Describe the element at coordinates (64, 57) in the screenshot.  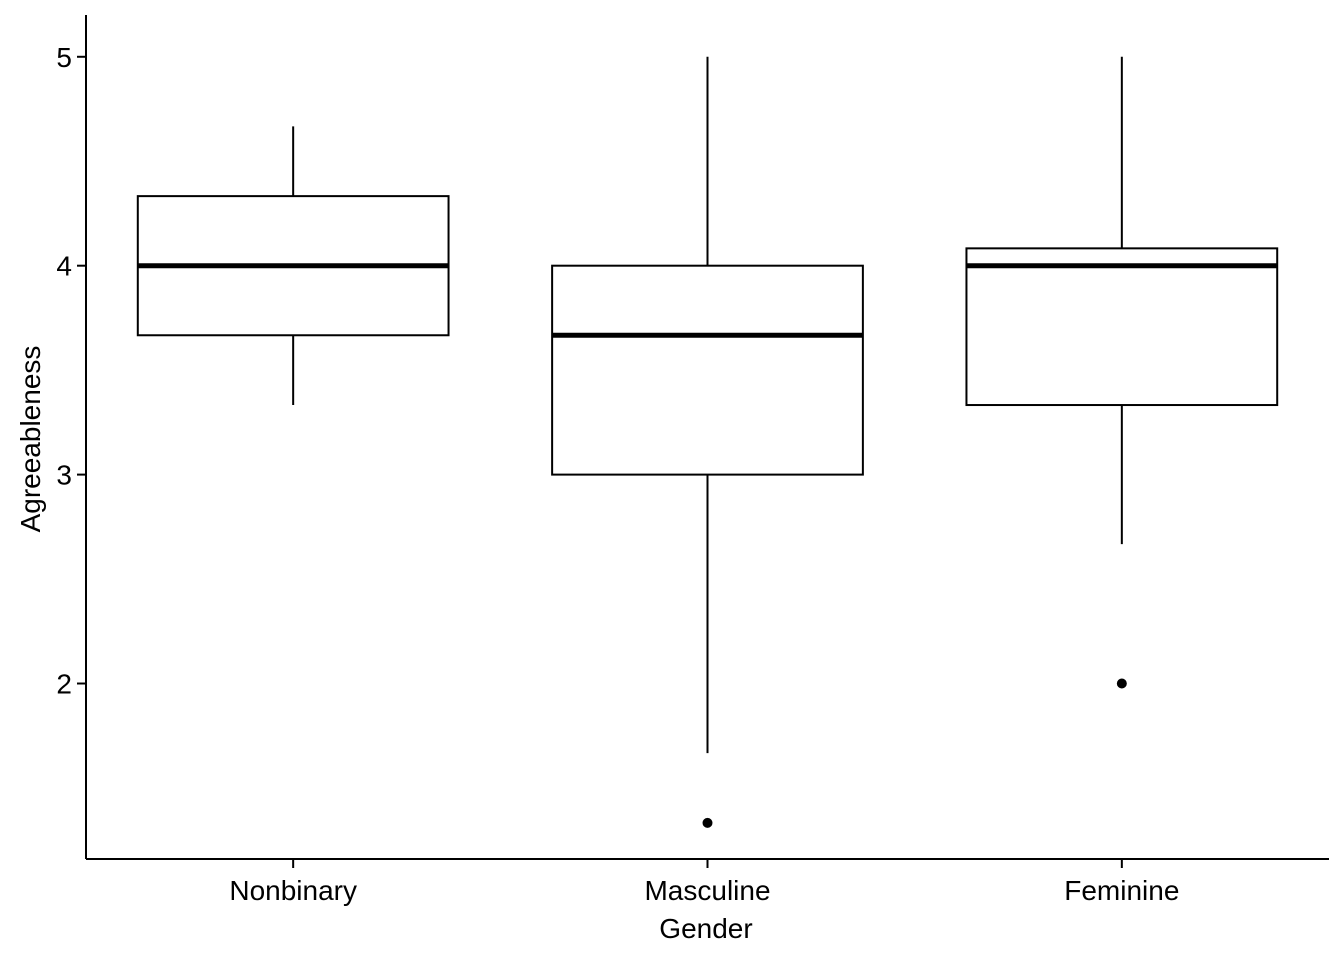
I see `y-tick-label: 5` at that location.